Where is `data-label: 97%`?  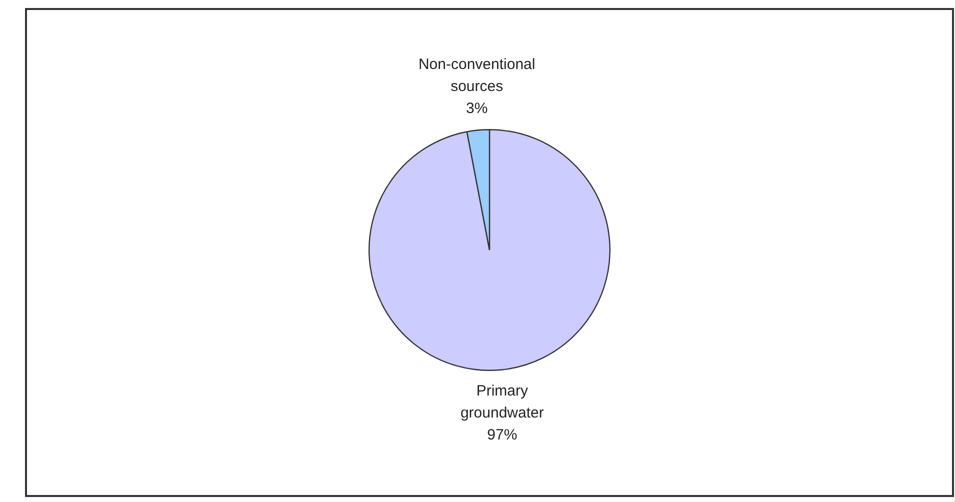
data-label: 97% is located at coordinates (502, 435).